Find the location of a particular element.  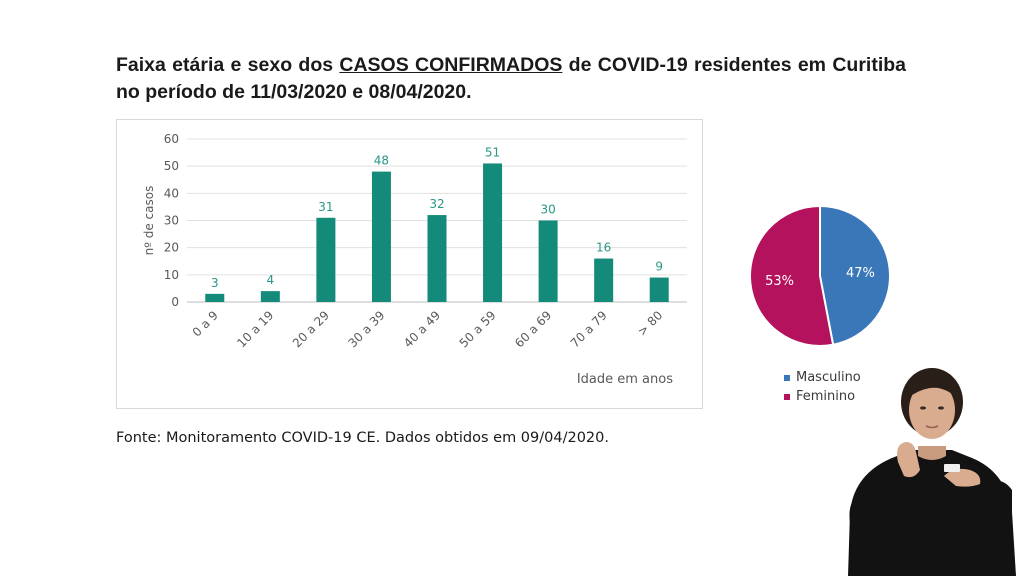

legend-item-feminino: Feminino is located at coordinates (822, 396).